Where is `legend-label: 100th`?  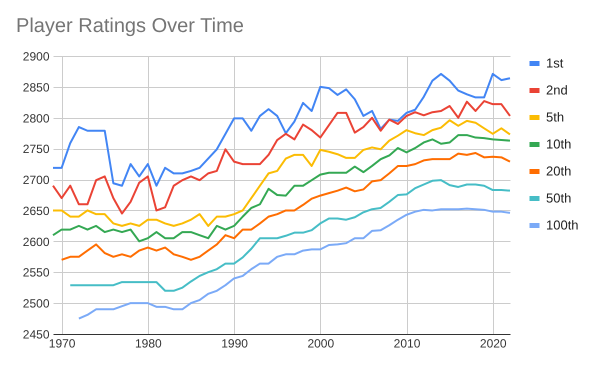 legend-label: 100th is located at coordinates (562, 225).